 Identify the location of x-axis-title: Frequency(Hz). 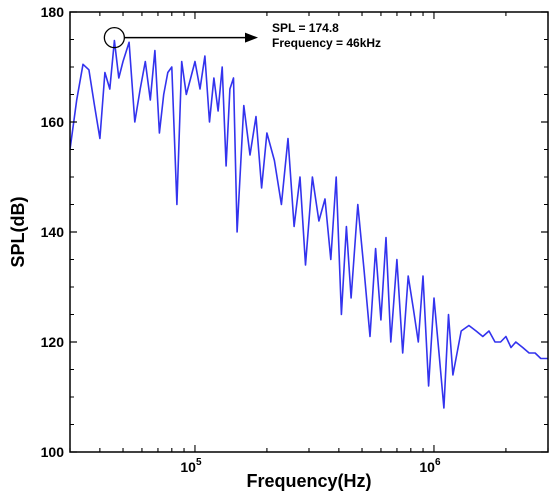
(308, 481).